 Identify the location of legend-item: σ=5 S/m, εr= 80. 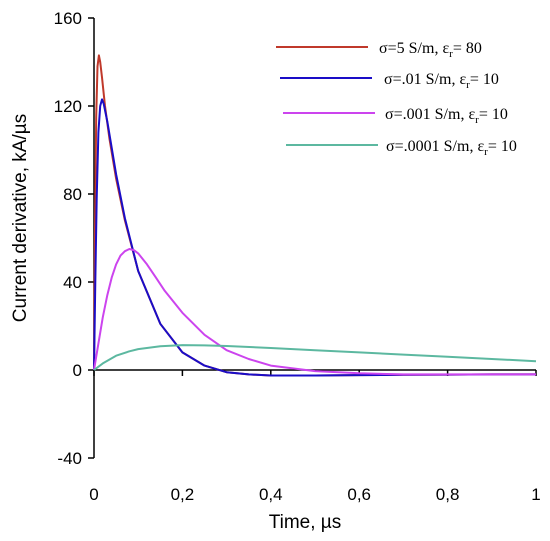
(379, 50).